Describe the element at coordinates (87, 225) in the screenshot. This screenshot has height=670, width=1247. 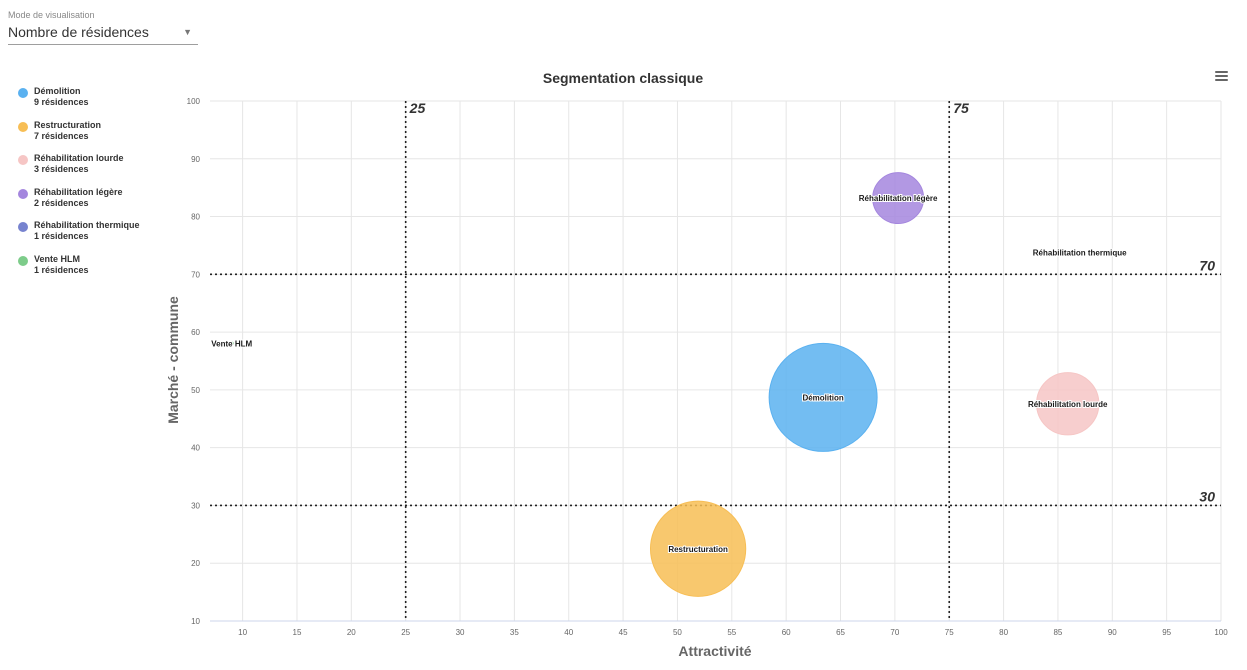
I see `legend-item-name: Réhabilitation thermique` at that location.